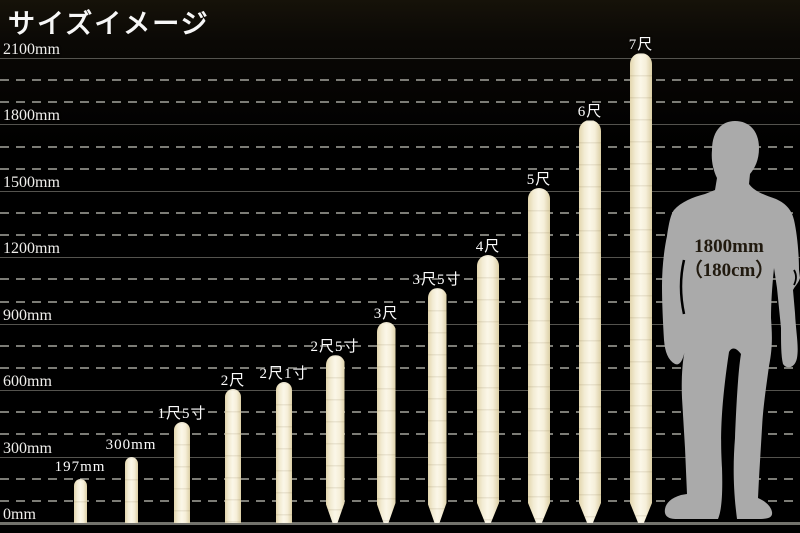  I want to click on y-axis-label: 1800mm, so click(31, 116).